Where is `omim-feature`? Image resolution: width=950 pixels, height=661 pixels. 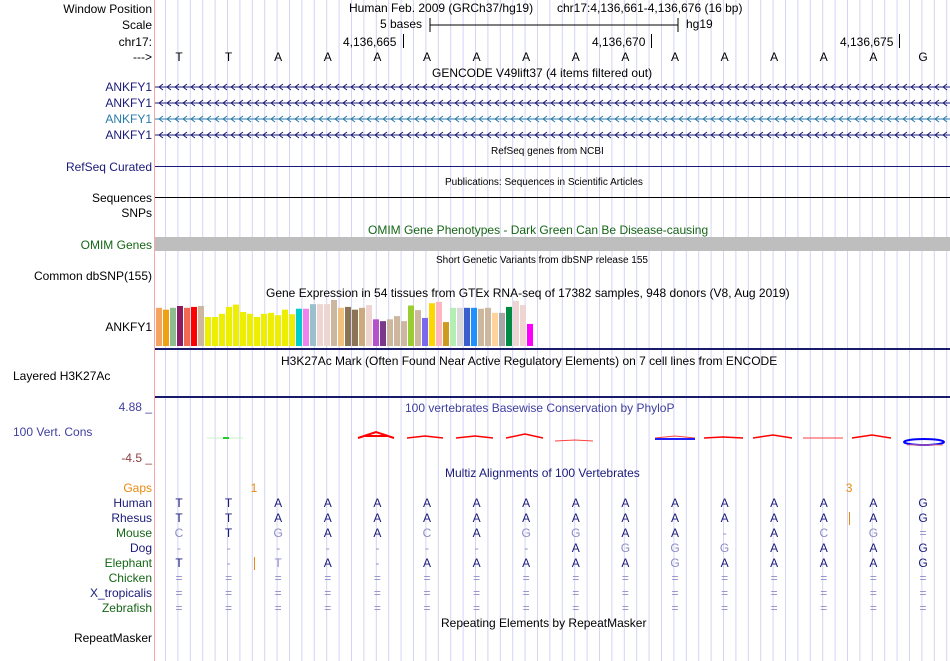 omim-feature is located at coordinates (552, 244).